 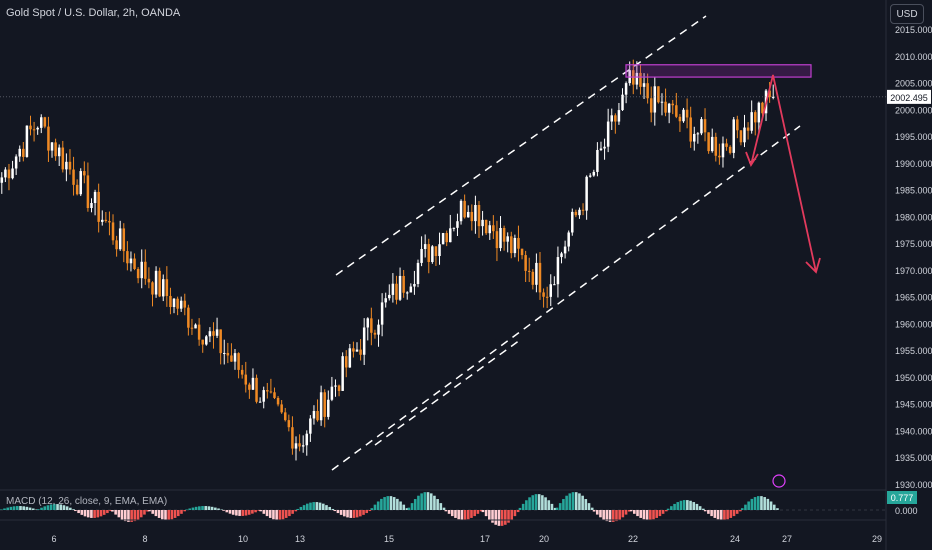 I want to click on x-tick-label: 15, so click(x=389, y=539).